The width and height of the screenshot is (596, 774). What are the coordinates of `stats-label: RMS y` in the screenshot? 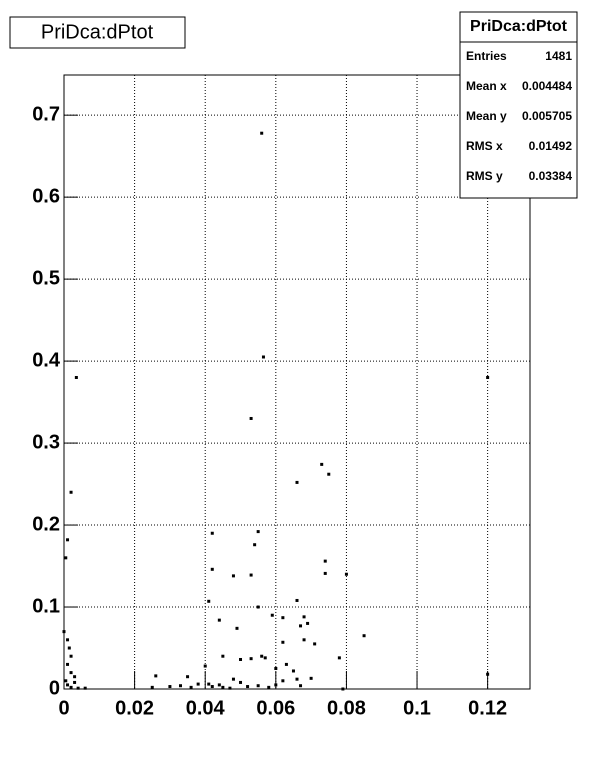 It's located at (484, 176).